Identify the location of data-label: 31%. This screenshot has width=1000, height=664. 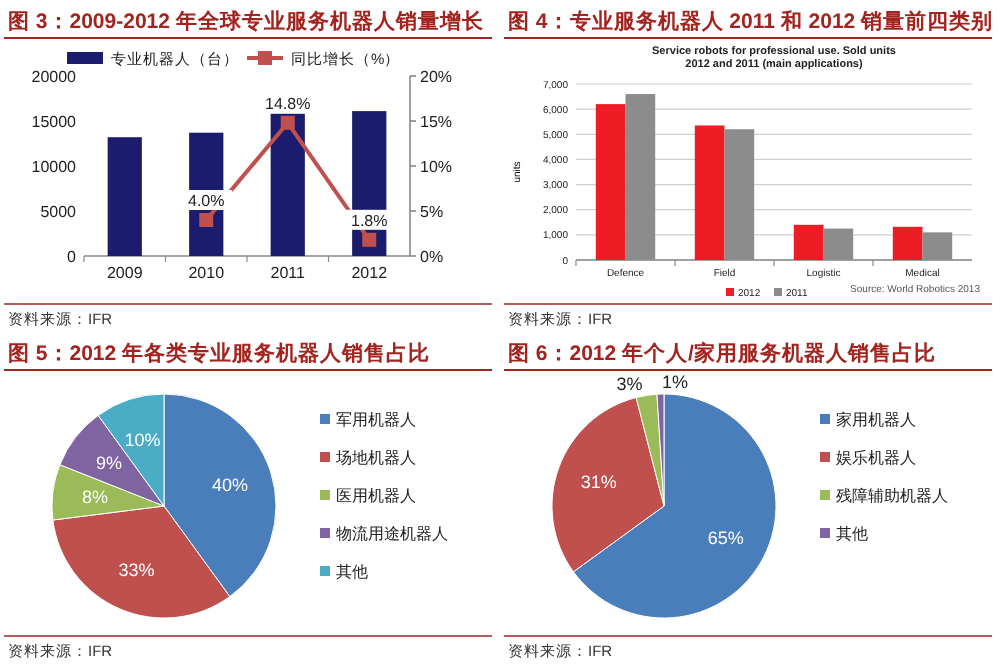
(598, 482).